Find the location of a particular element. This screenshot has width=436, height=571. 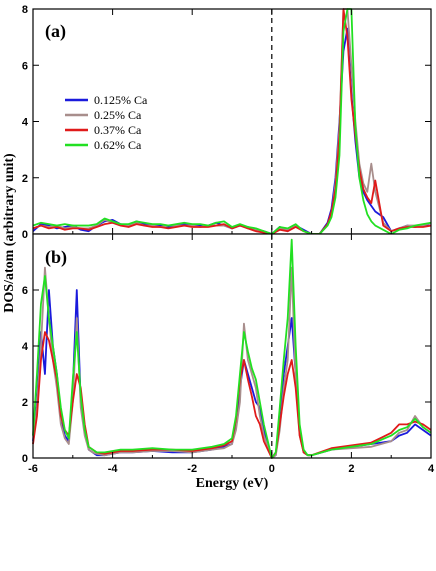

x-tick-label: 0 is located at coordinates (272, 469).